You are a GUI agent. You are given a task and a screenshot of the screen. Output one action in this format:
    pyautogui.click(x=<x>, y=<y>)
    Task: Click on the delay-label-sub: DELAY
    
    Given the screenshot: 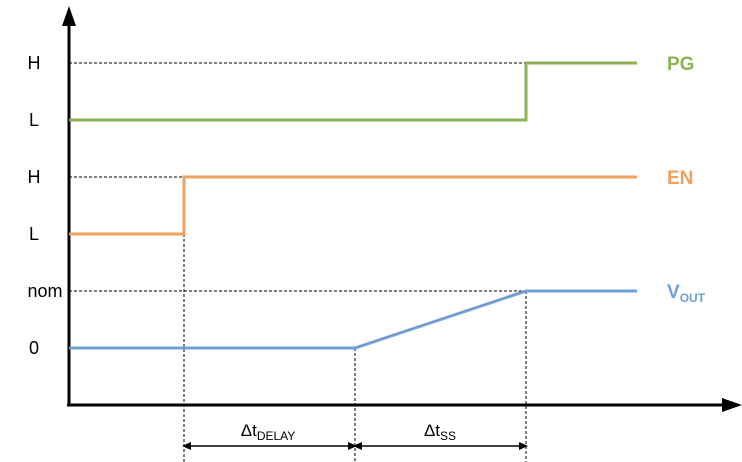 What is the action you would take?
    pyautogui.click(x=276, y=436)
    